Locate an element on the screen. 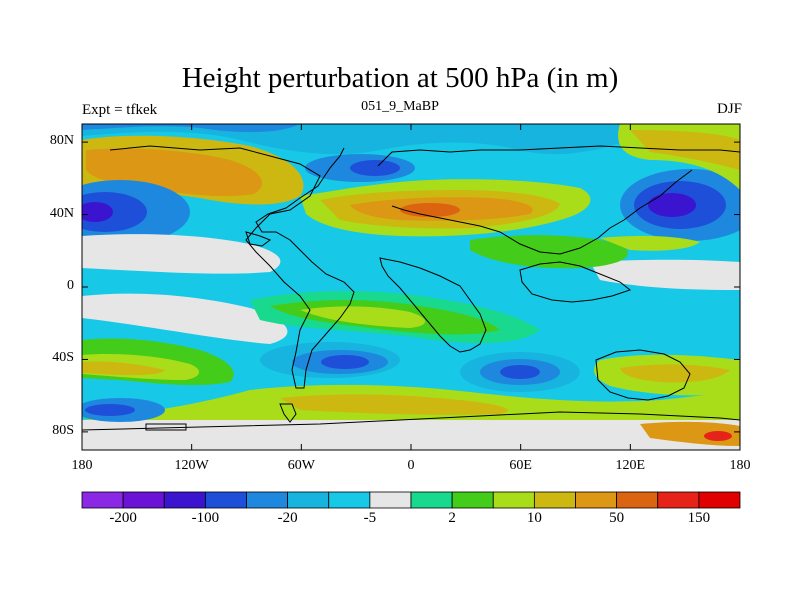 The width and height of the screenshot is (800, 600). lon-label: 0 is located at coordinates (411, 465).